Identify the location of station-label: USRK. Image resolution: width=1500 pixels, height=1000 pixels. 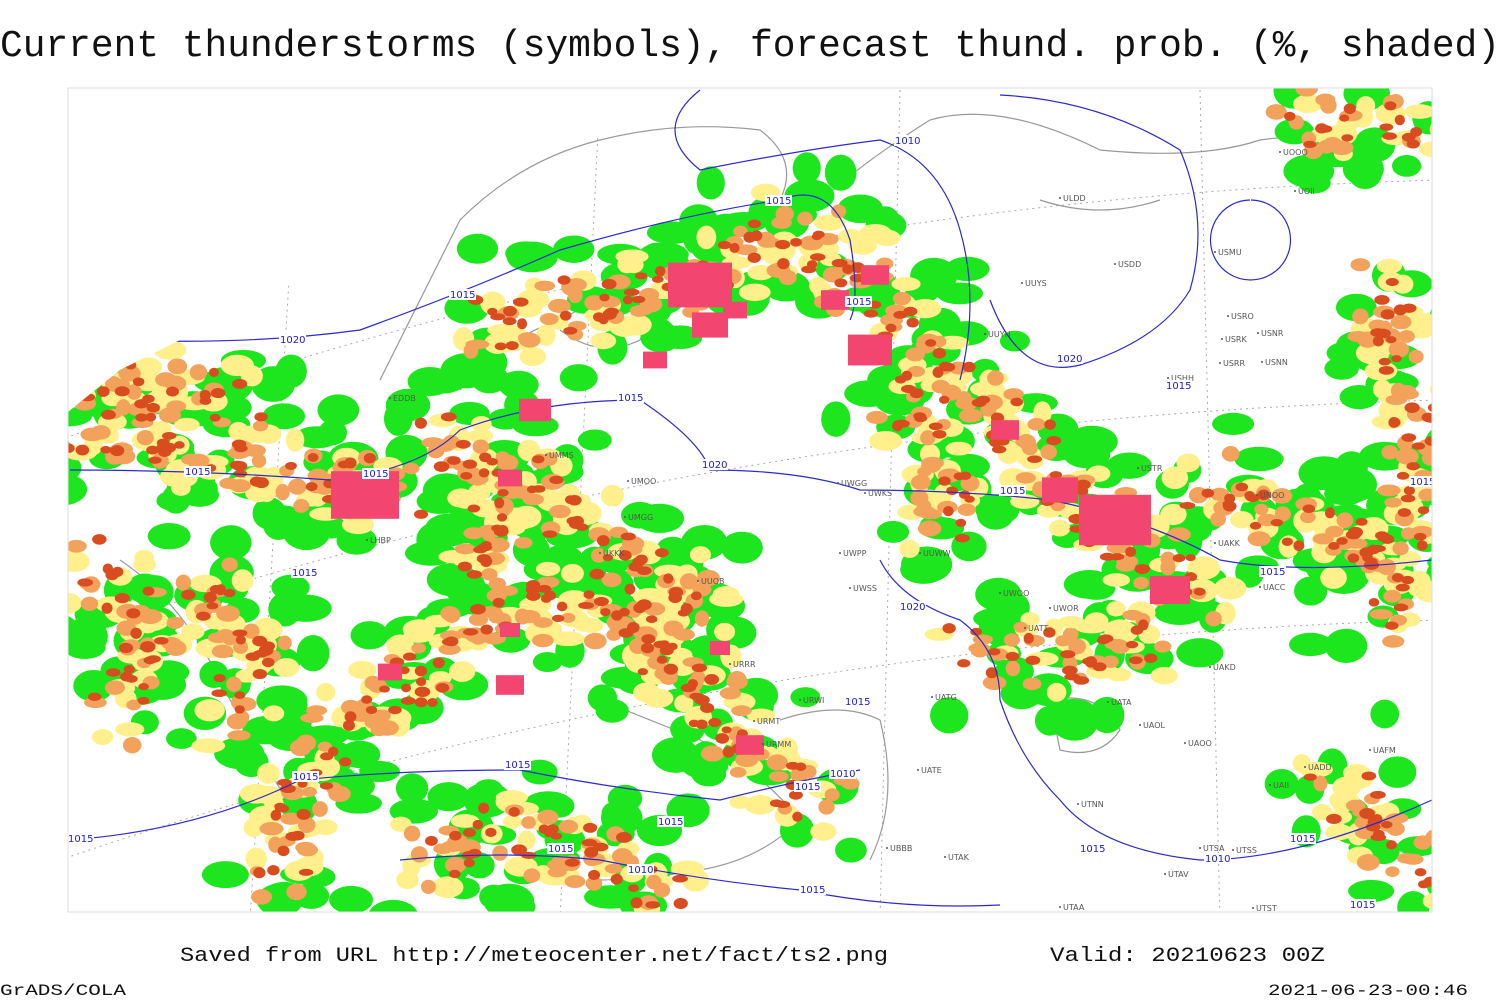
(1236, 339).